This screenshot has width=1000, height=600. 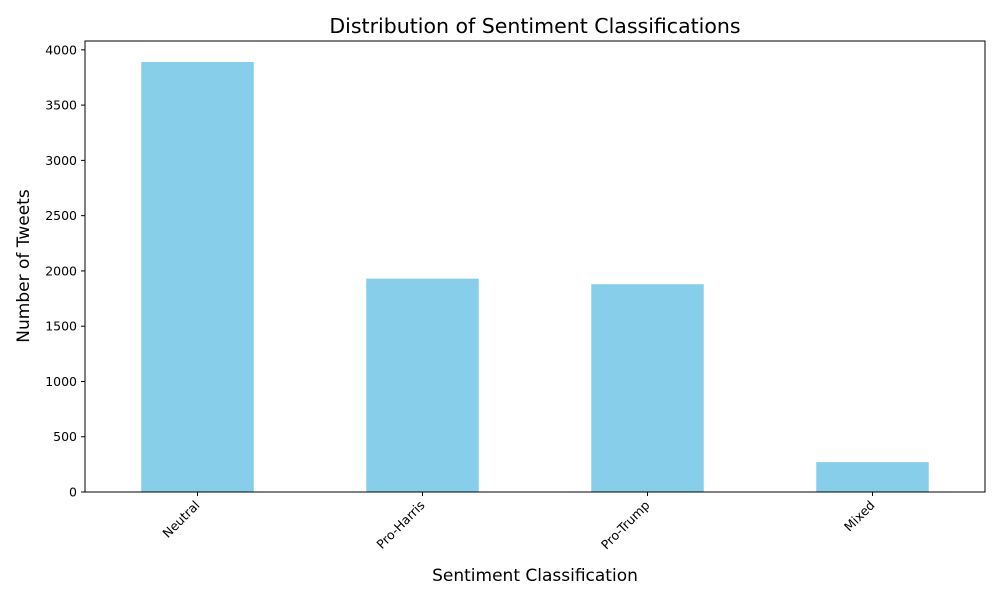 What do you see at coordinates (61, 160) in the screenshot?
I see `y-tick-label: 3000` at bounding box center [61, 160].